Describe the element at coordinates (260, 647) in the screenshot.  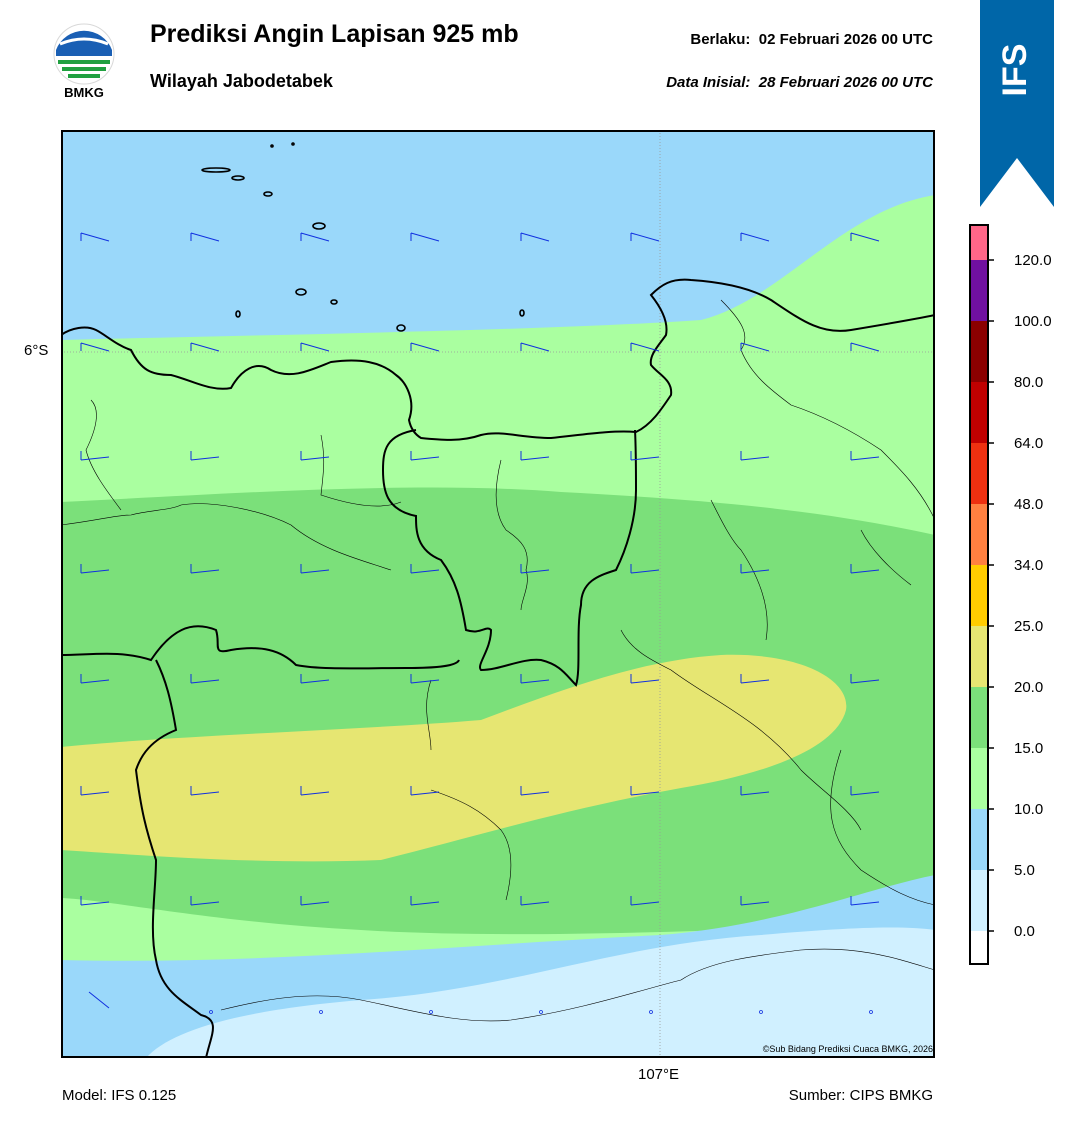
I see `province-boundary-west` at that location.